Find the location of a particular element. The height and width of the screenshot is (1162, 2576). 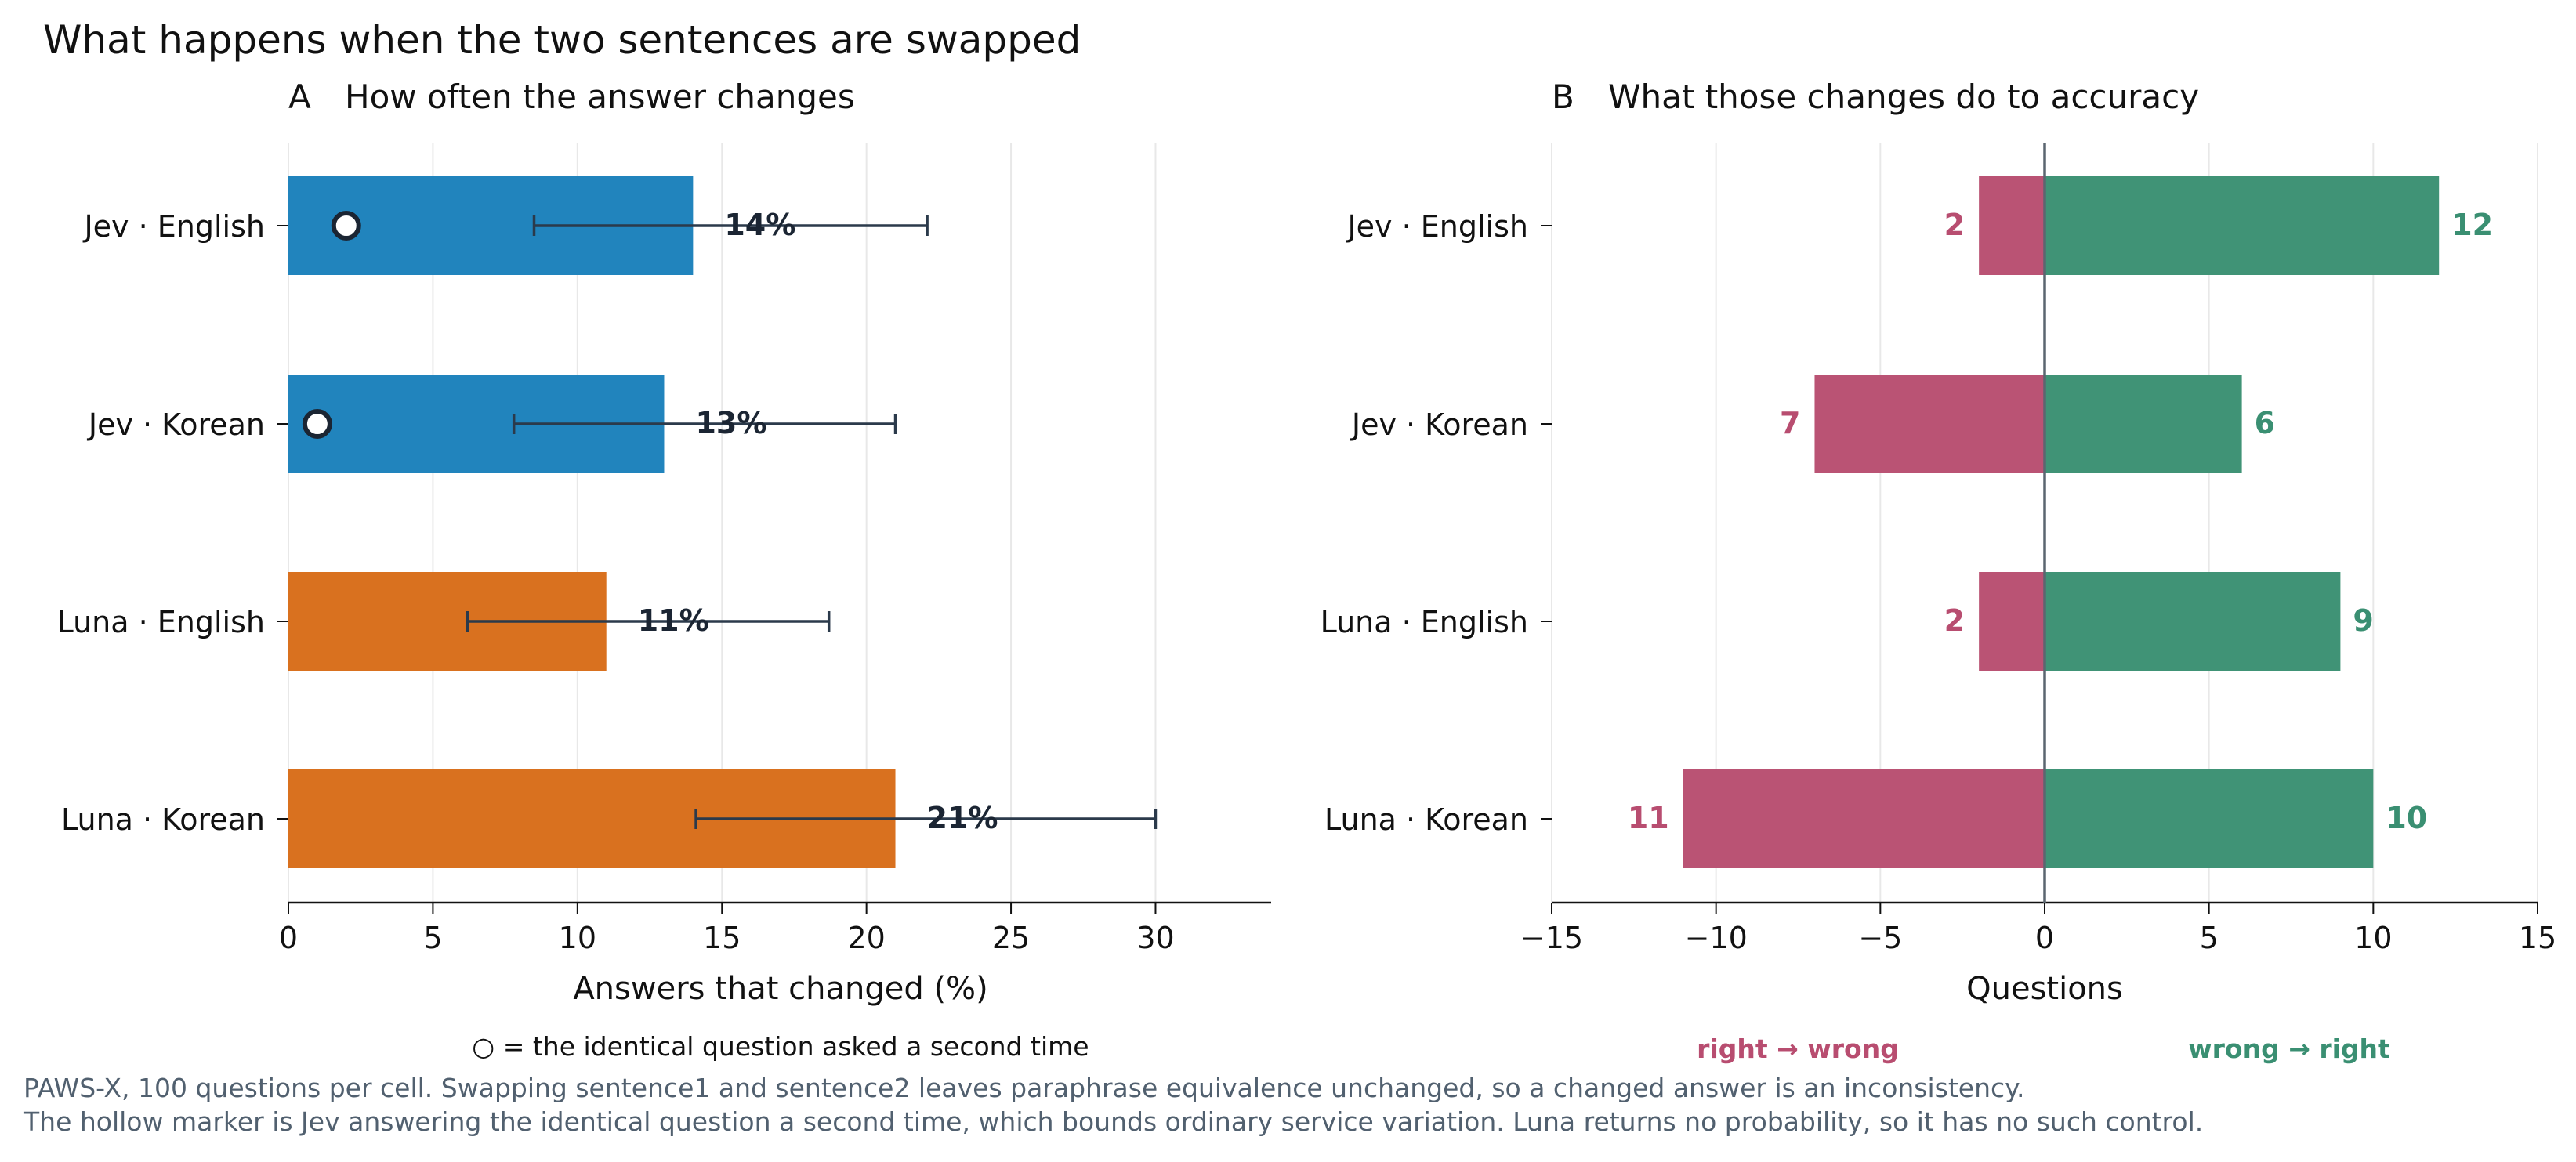

panel-a-x-tick-label: 25 is located at coordinates (1011, 938).